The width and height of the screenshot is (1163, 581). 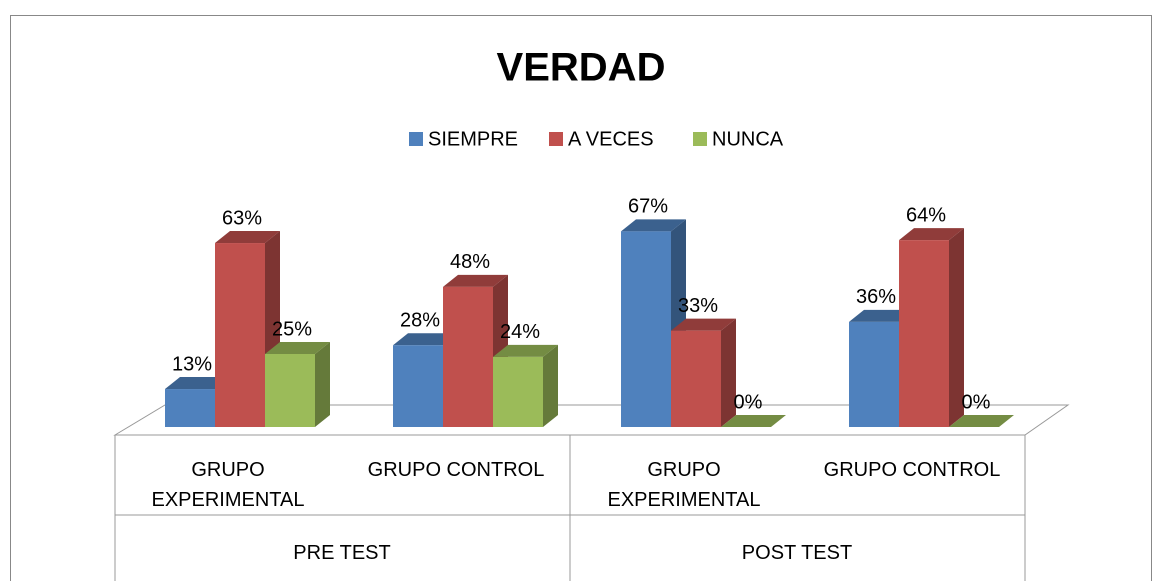 I want to click on value-label: 28%, so click(x=420, y=321).